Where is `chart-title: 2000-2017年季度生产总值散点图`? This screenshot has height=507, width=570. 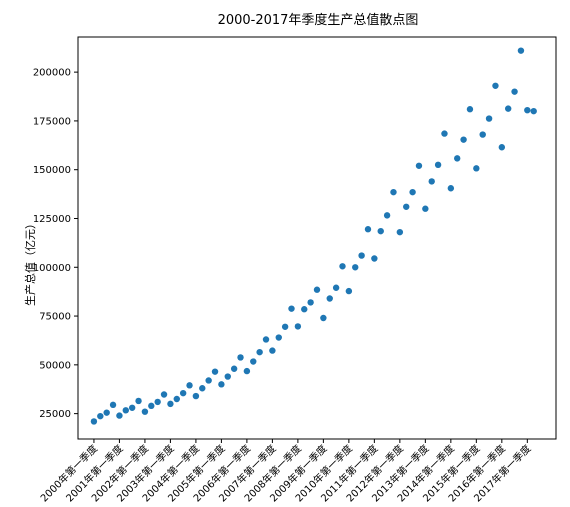 chart-title: 2000-2017年季度生产总值散点图 is located at coordinates (318, 20).